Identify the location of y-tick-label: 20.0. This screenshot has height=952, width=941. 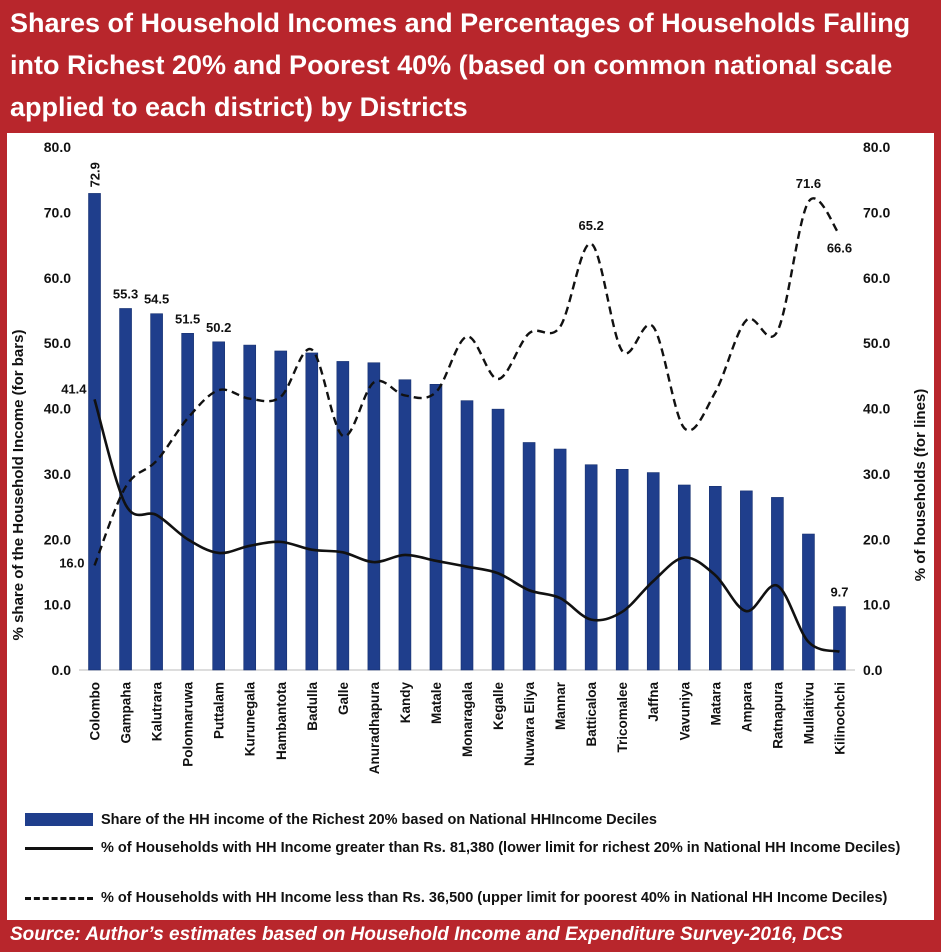
(57, 539).